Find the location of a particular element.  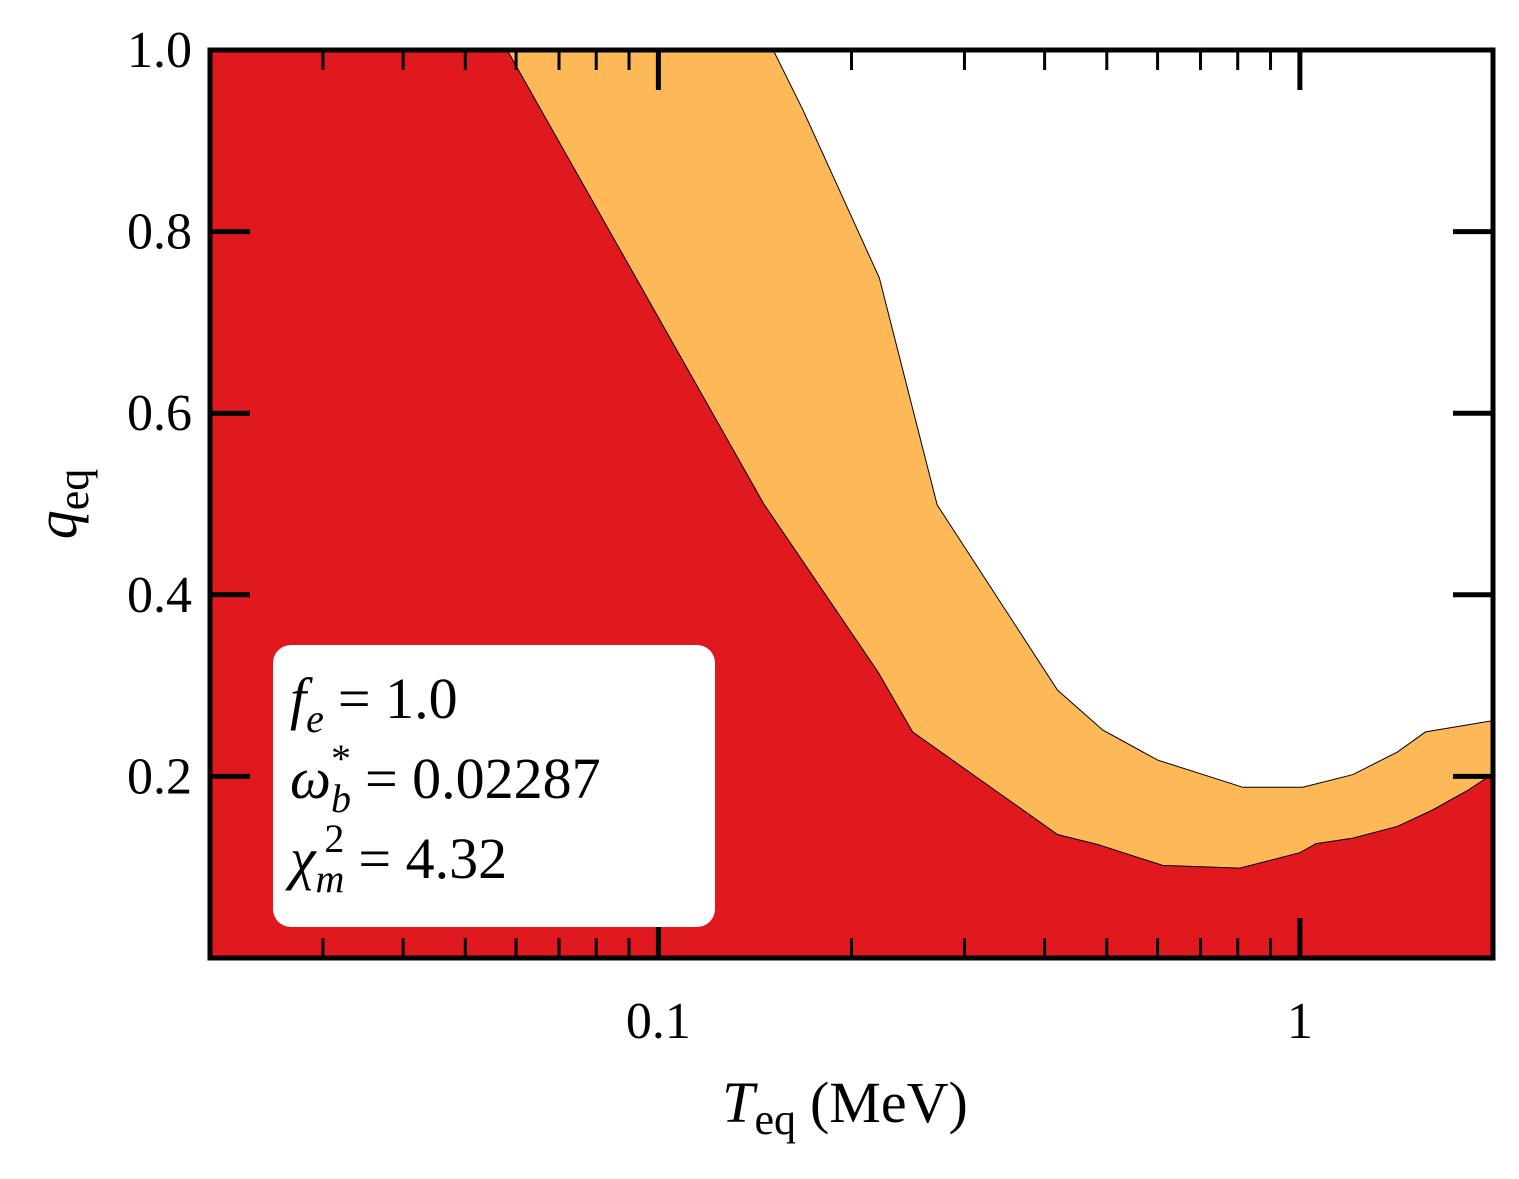

y-tick-label: 0.2 is located at coordinates (159, 776).